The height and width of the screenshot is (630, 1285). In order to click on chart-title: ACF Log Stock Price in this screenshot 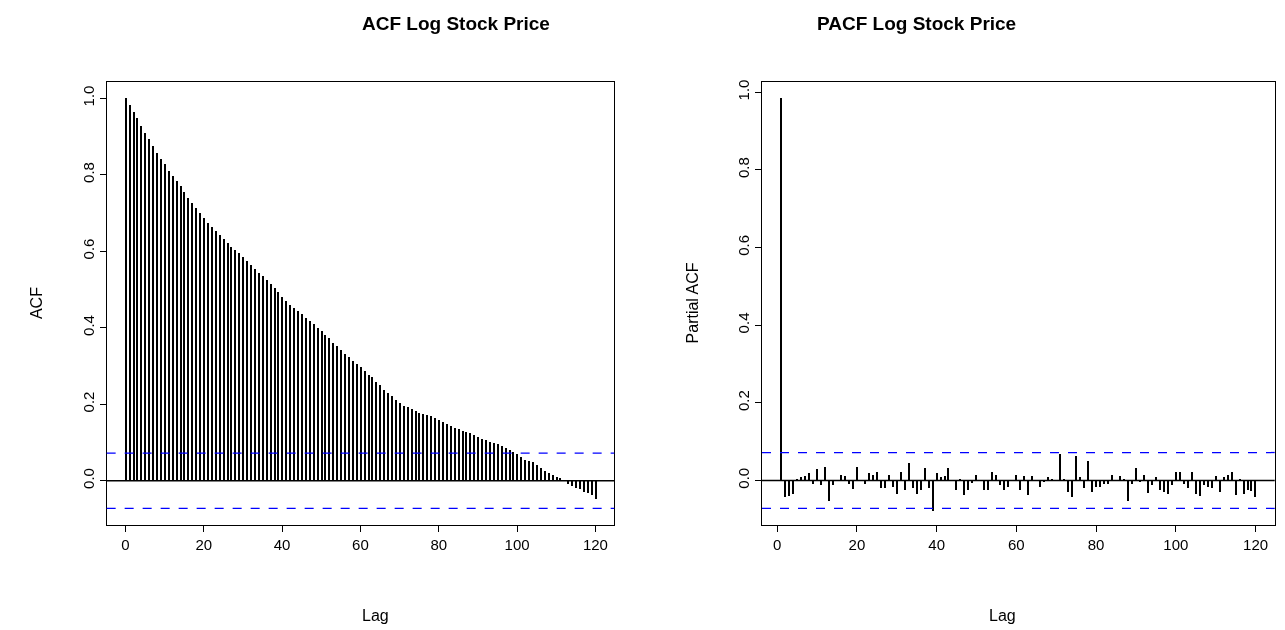, I will do `click(456, 23)`.